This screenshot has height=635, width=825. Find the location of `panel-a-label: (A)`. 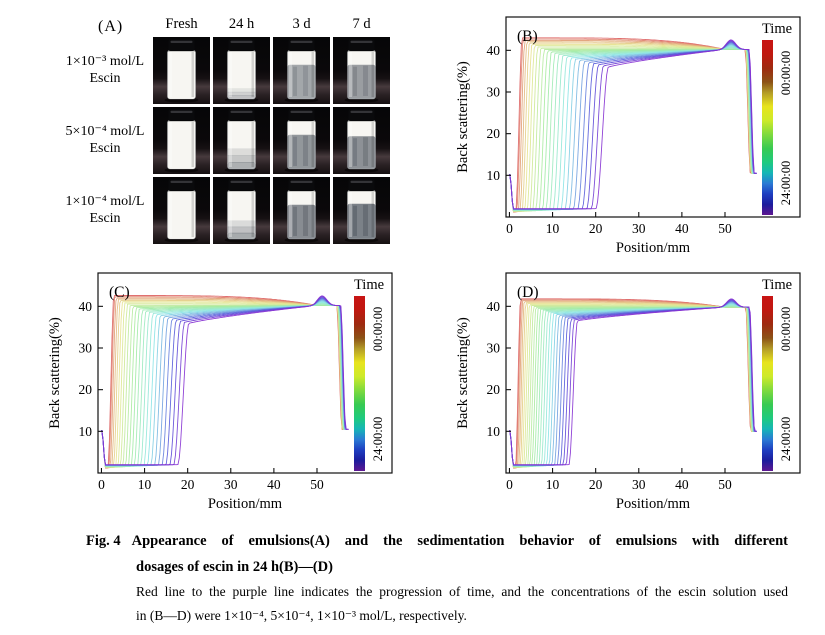

panel-a-label: (A) is located at coordinates (111, 26).